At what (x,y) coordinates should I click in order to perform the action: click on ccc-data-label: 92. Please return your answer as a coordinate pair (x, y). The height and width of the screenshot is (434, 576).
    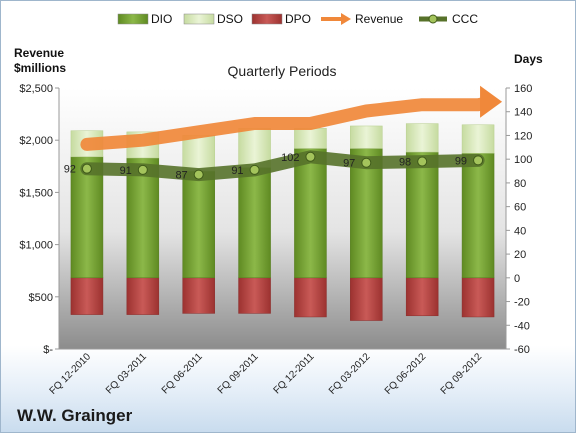
    Looking at the image, I should click on (70, 170).